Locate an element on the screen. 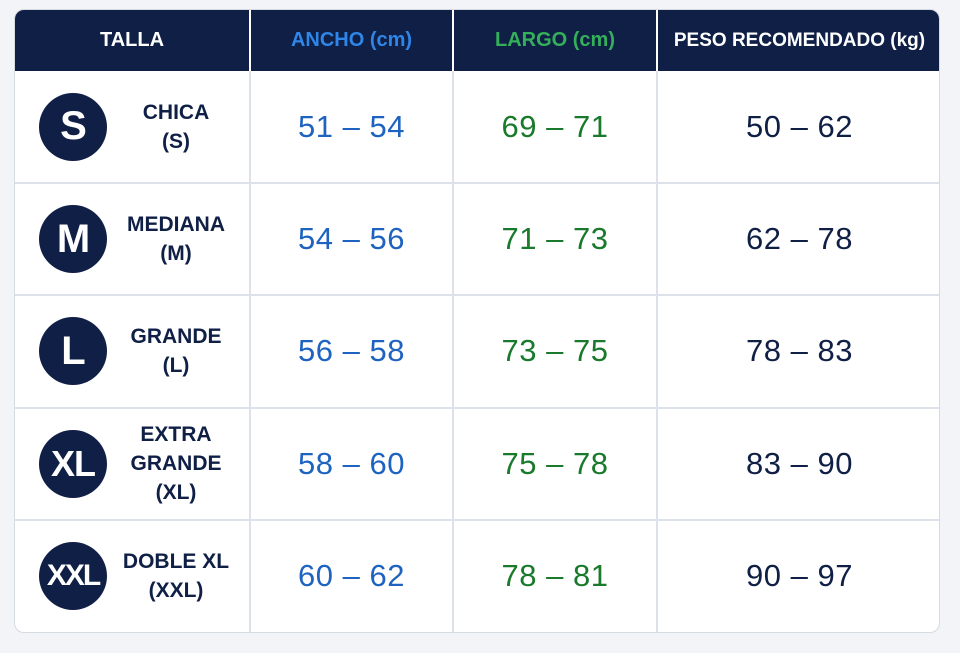 This screenshot has height=653, width=960. peso-cell: 78 – 83 is located at coordinates (798, 351).